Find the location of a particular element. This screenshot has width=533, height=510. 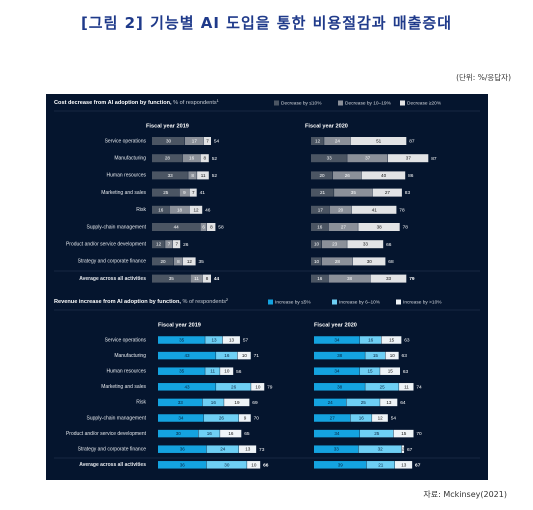

legend-label: Decrease by ≤10% is located at coordinates (301, 103).